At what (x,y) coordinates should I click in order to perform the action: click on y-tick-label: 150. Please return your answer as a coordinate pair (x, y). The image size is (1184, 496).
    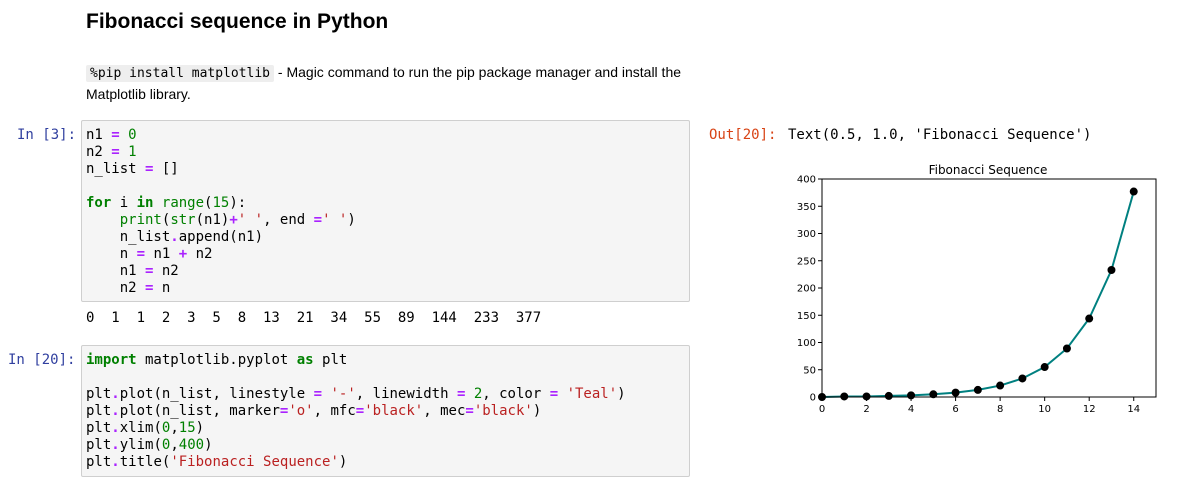
    Looking at the image, I should click on (806, 316).